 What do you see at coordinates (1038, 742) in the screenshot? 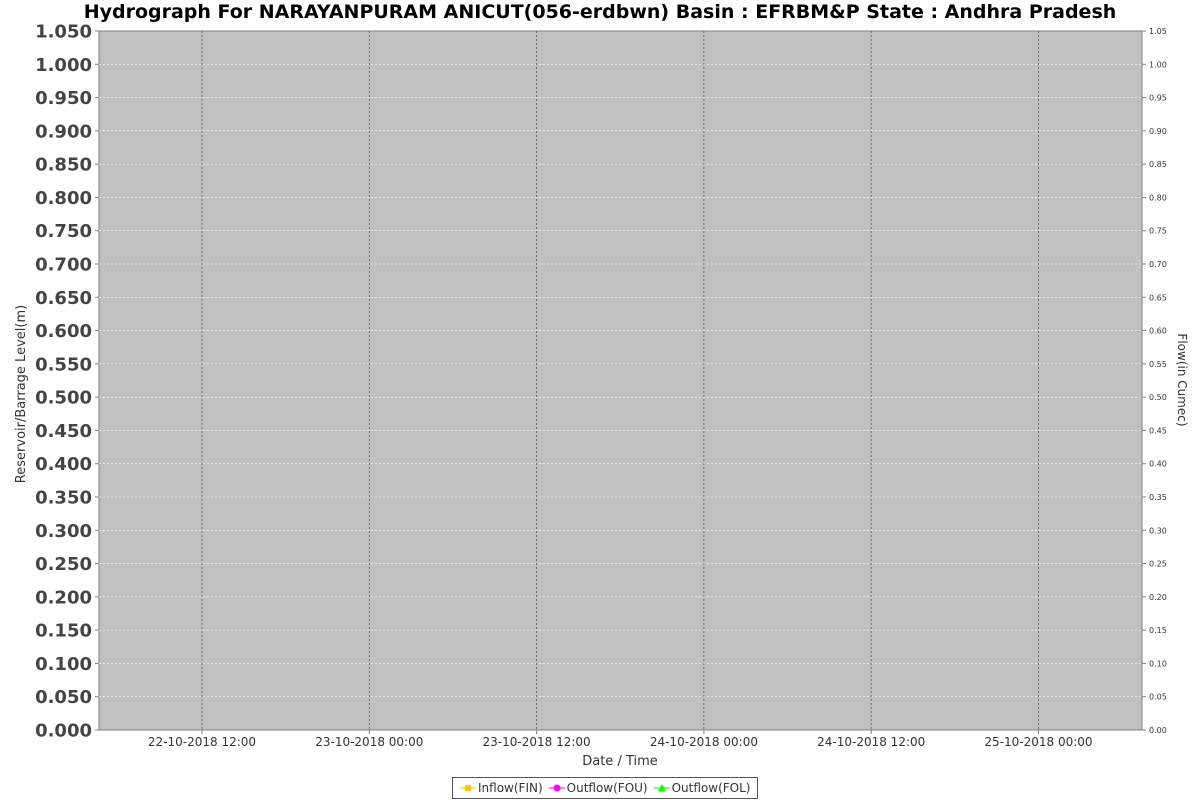
I see `x-tick-label: 25-10-2018 00:00` at bounding box center [1038, 742].